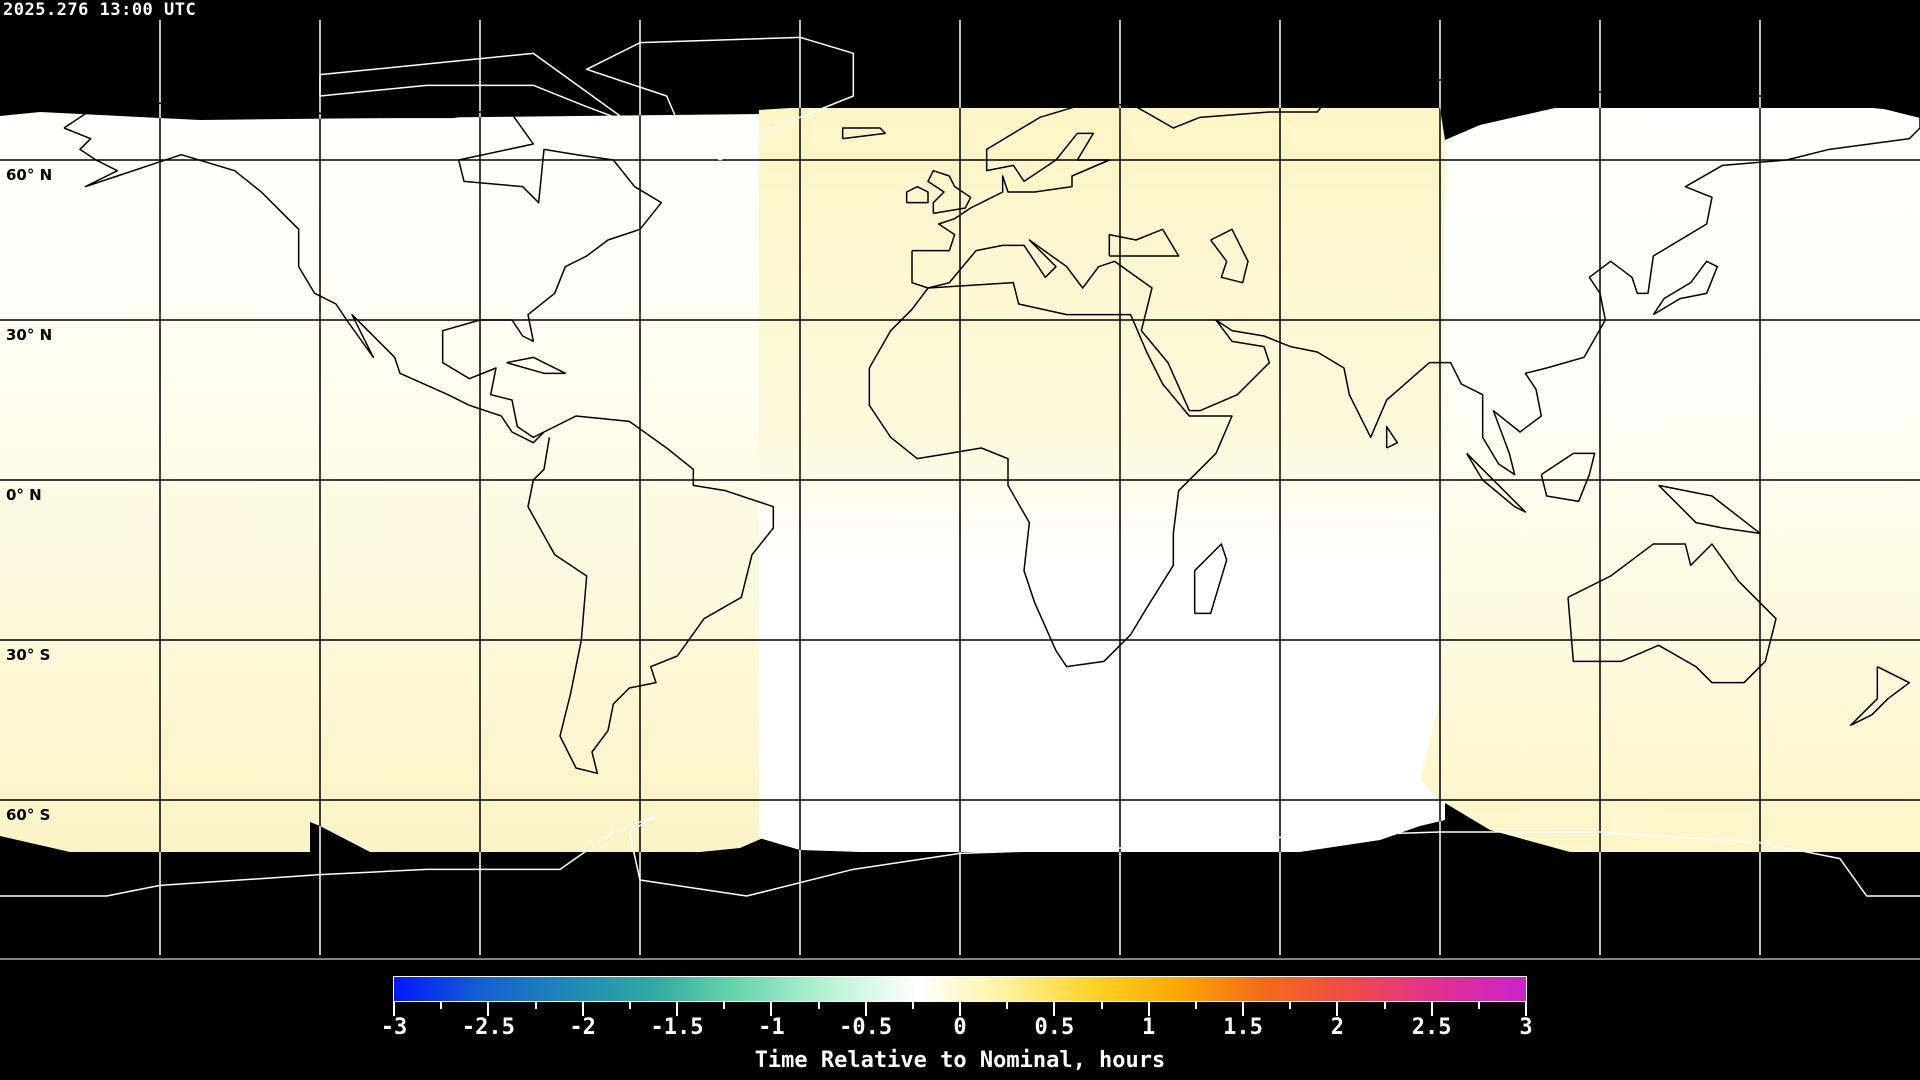 This screenshot has width=1920, height=1080. Describe the element at coordinates (960, 856) in the screenshot. I see `antarctica-coastline` at that location.